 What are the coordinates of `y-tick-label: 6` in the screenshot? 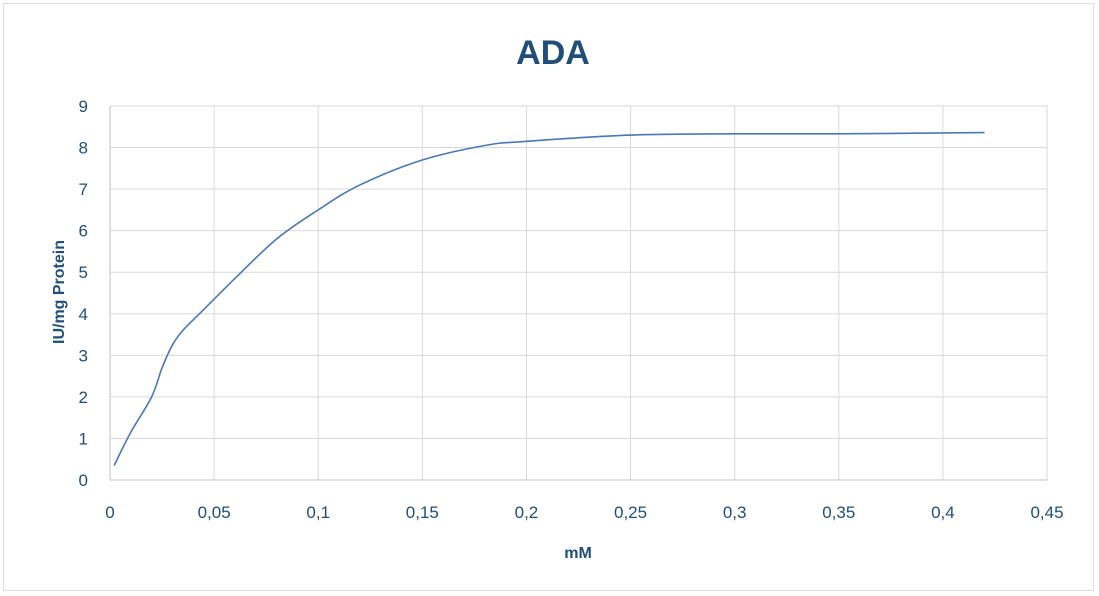 It's located at (83, 231).